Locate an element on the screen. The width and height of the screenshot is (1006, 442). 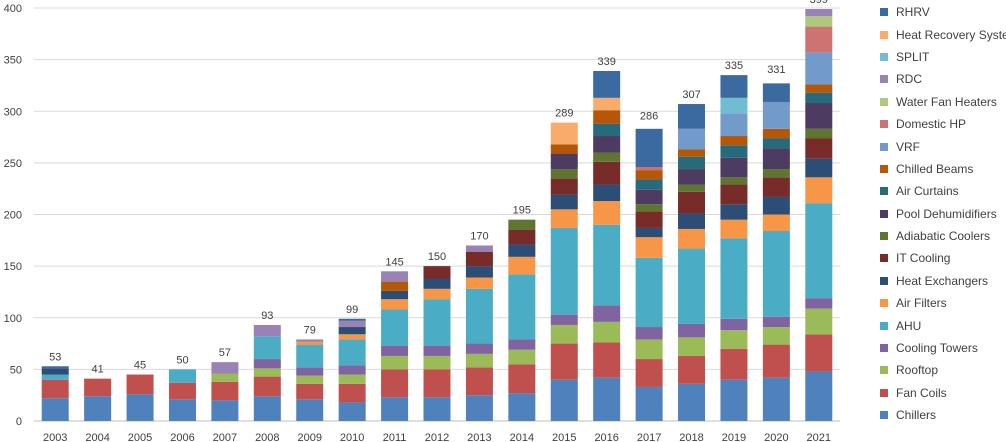
legend-item: Pool Dehumidifiers is located at coordinates (943, 214).